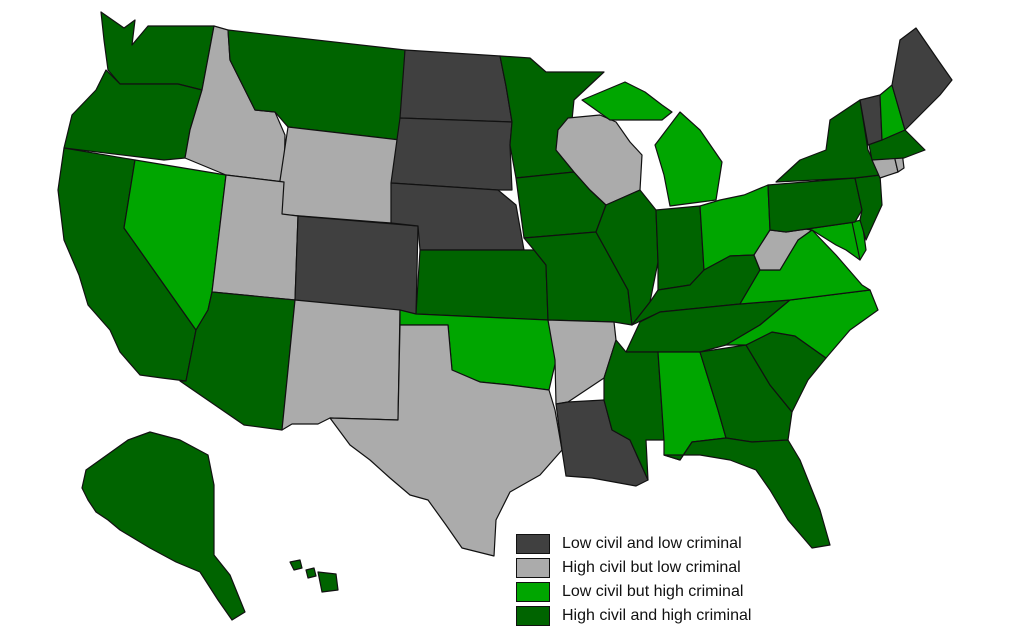 This screenshot has width=1024, height=635. What do you see at coordinates (533, 616) in the screenshot?
I see `legend-swatch-green` at bounding box center [533, 616].